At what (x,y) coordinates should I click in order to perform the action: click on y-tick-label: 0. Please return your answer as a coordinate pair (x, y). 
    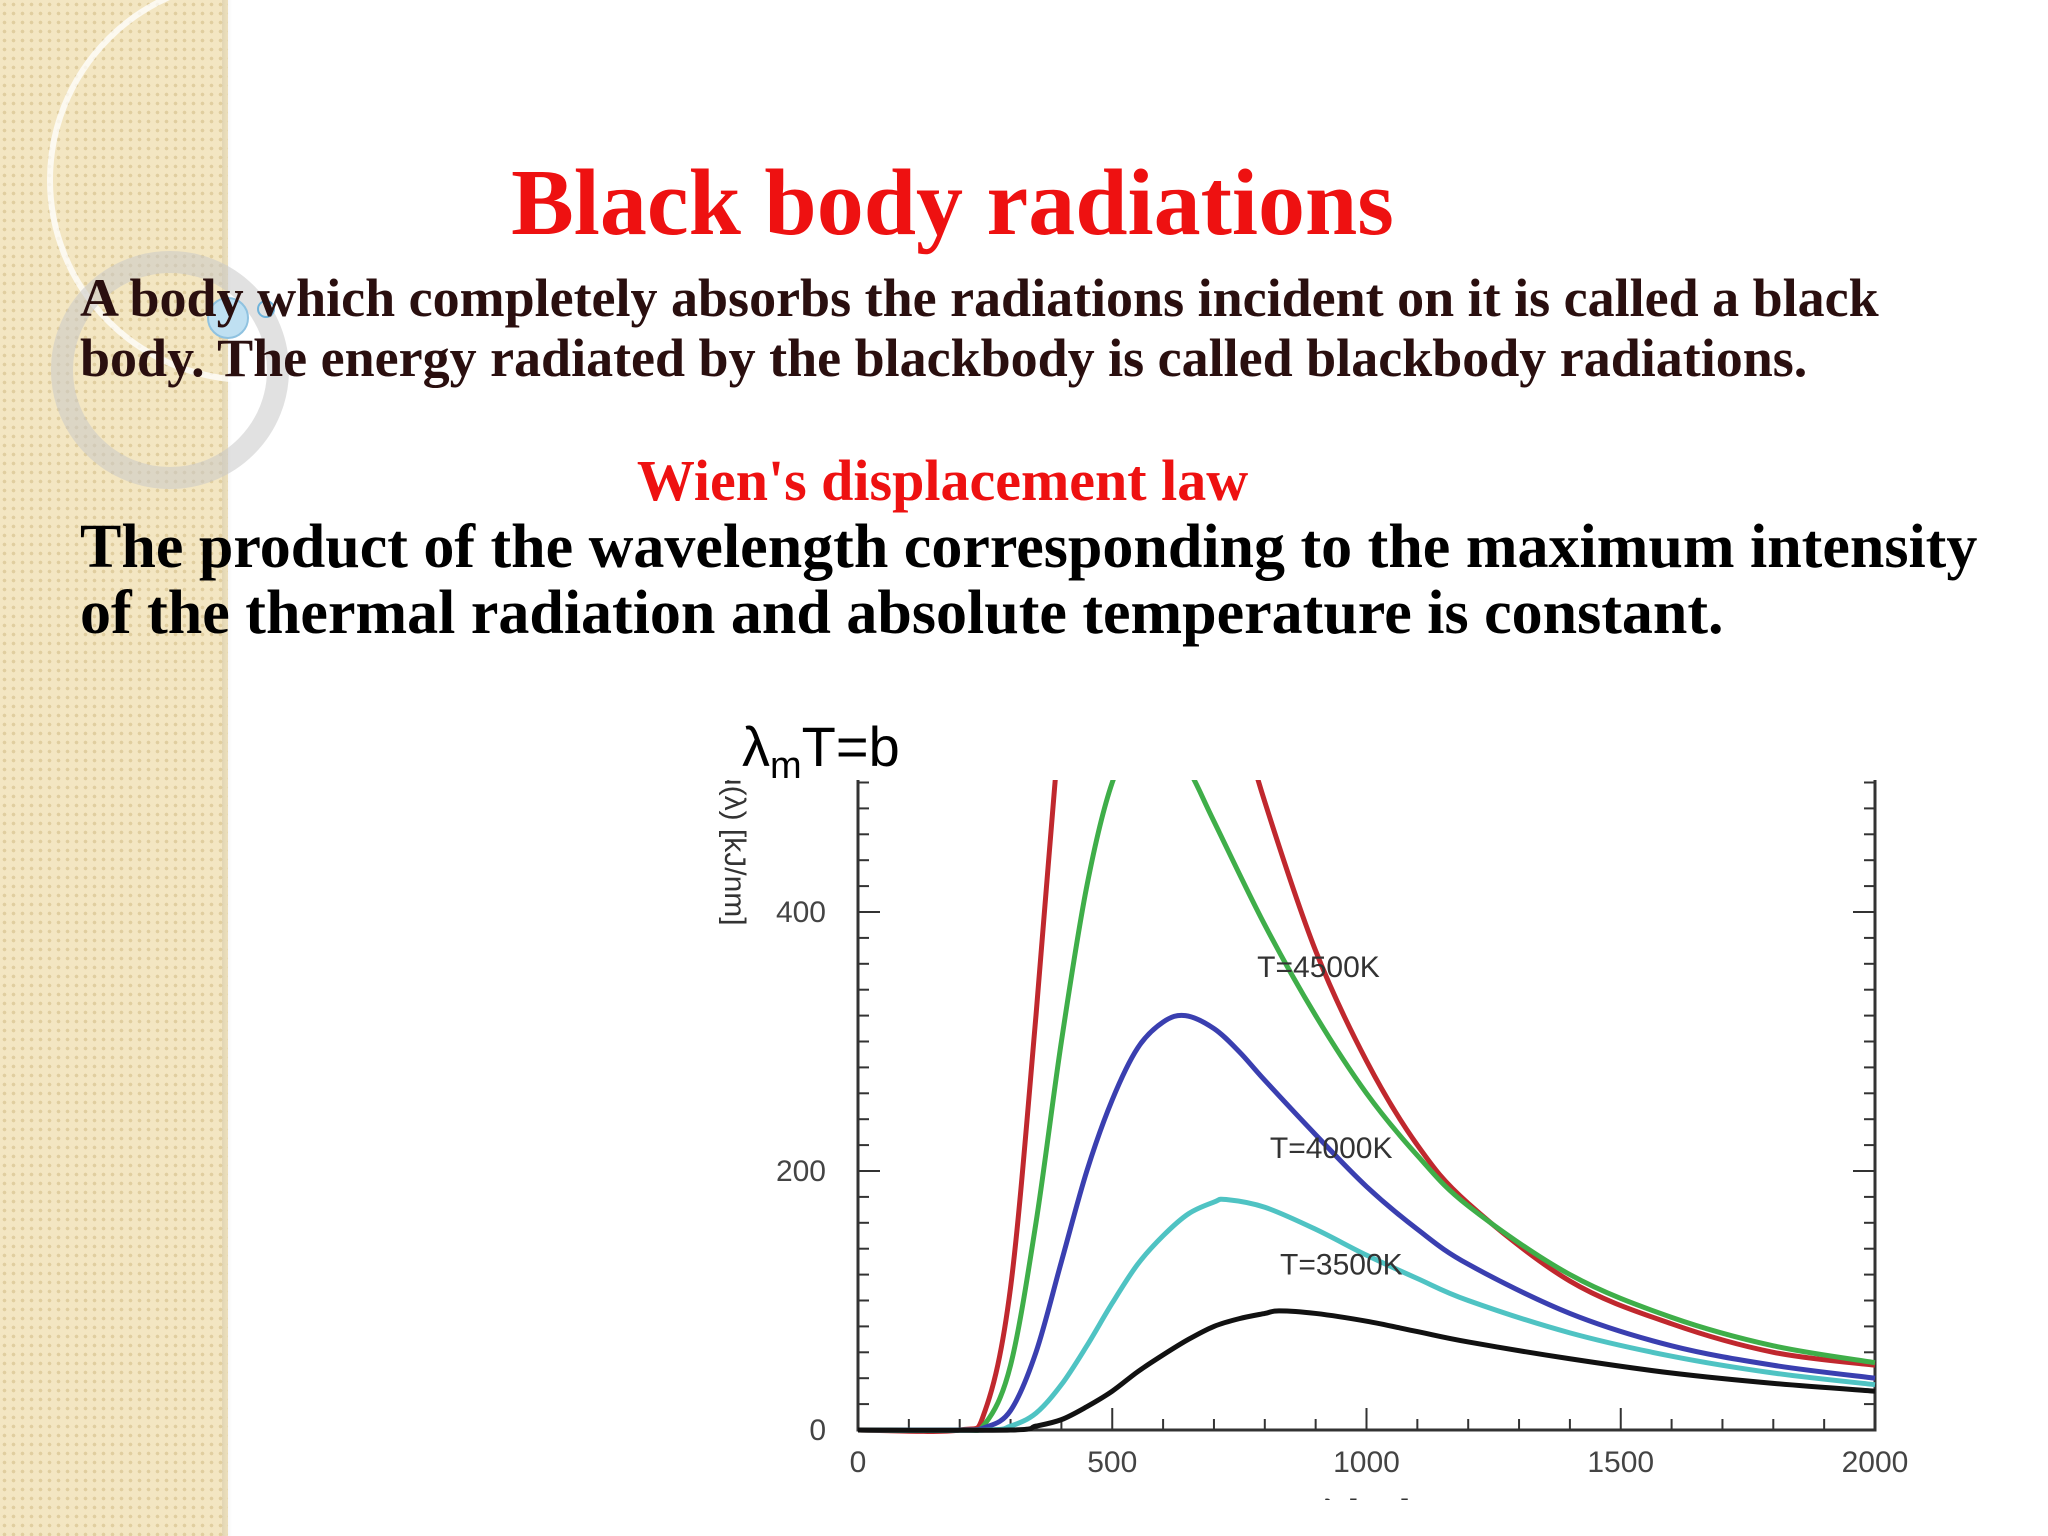
    Looking at the image, I should click on (817, 1430).